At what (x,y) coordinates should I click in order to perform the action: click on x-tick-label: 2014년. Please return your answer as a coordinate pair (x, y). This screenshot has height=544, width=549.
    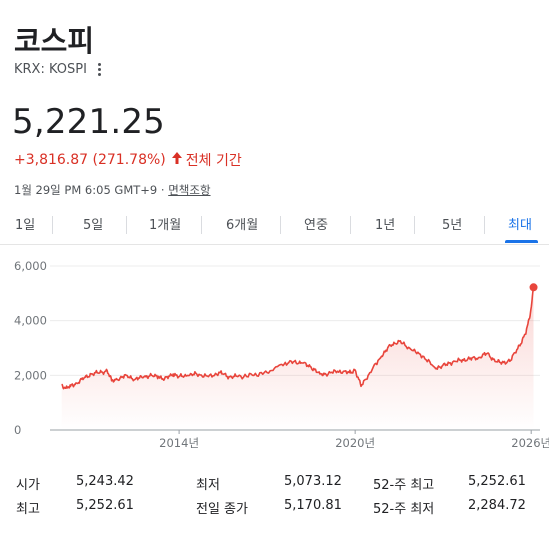
    Looking at the image, I should click on (179, 443).